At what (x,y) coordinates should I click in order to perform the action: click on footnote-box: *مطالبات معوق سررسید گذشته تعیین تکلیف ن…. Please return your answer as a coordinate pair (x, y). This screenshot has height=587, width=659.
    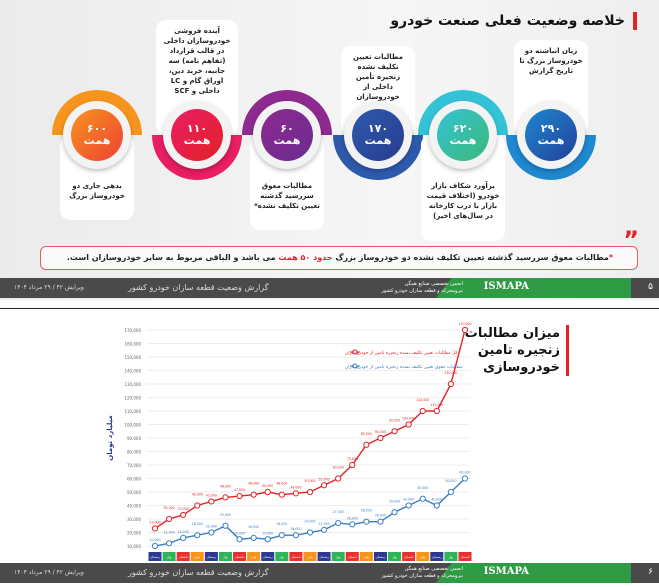
    Looking at the image, I should click on (339, 258).